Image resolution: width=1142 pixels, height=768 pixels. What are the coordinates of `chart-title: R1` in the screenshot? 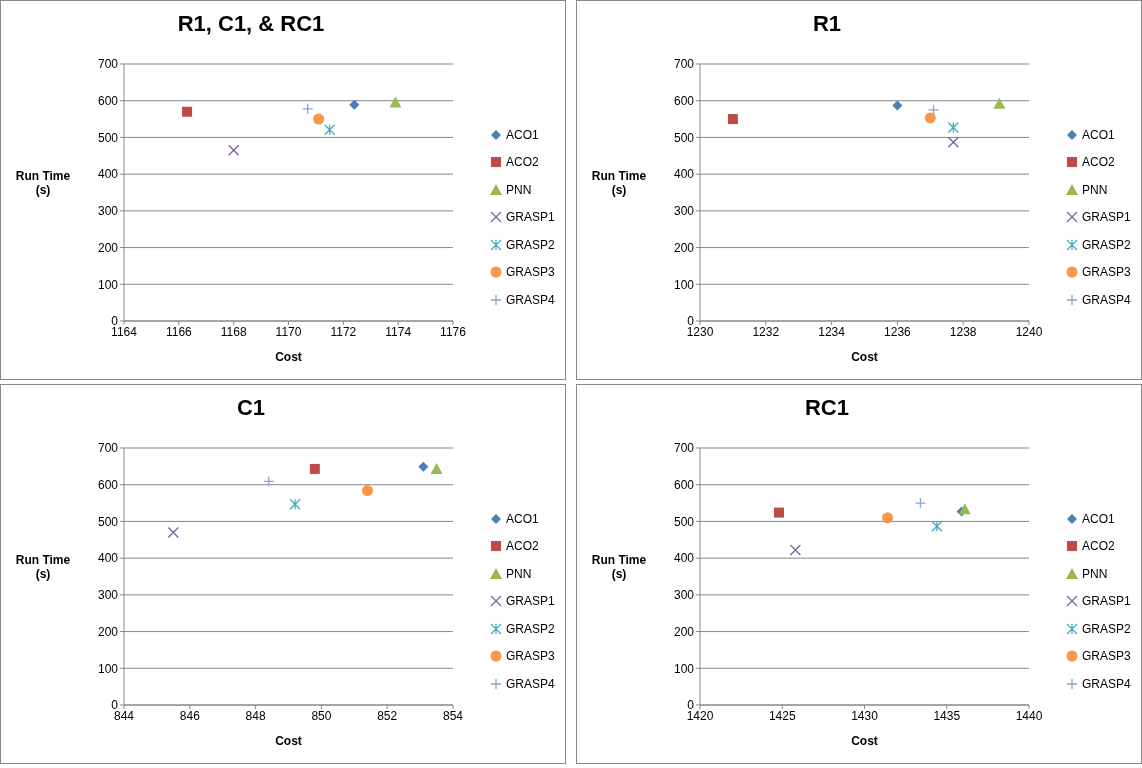 It's located at (827, 24).